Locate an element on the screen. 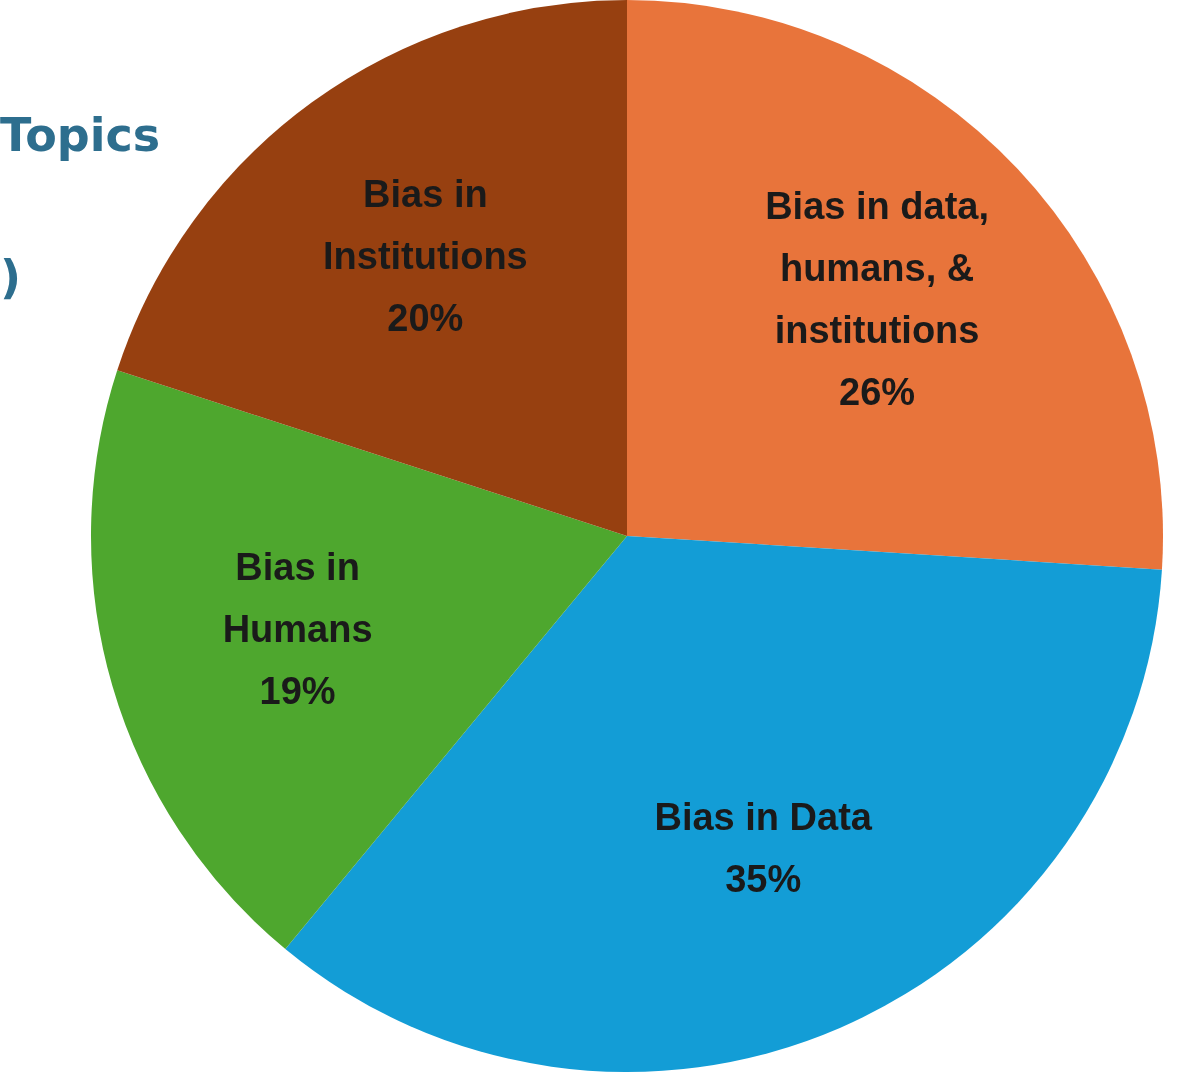 The height and width of the screenshot is (1072, 1199). slice-label: Bias in Data is located at coordinates (763, 817).